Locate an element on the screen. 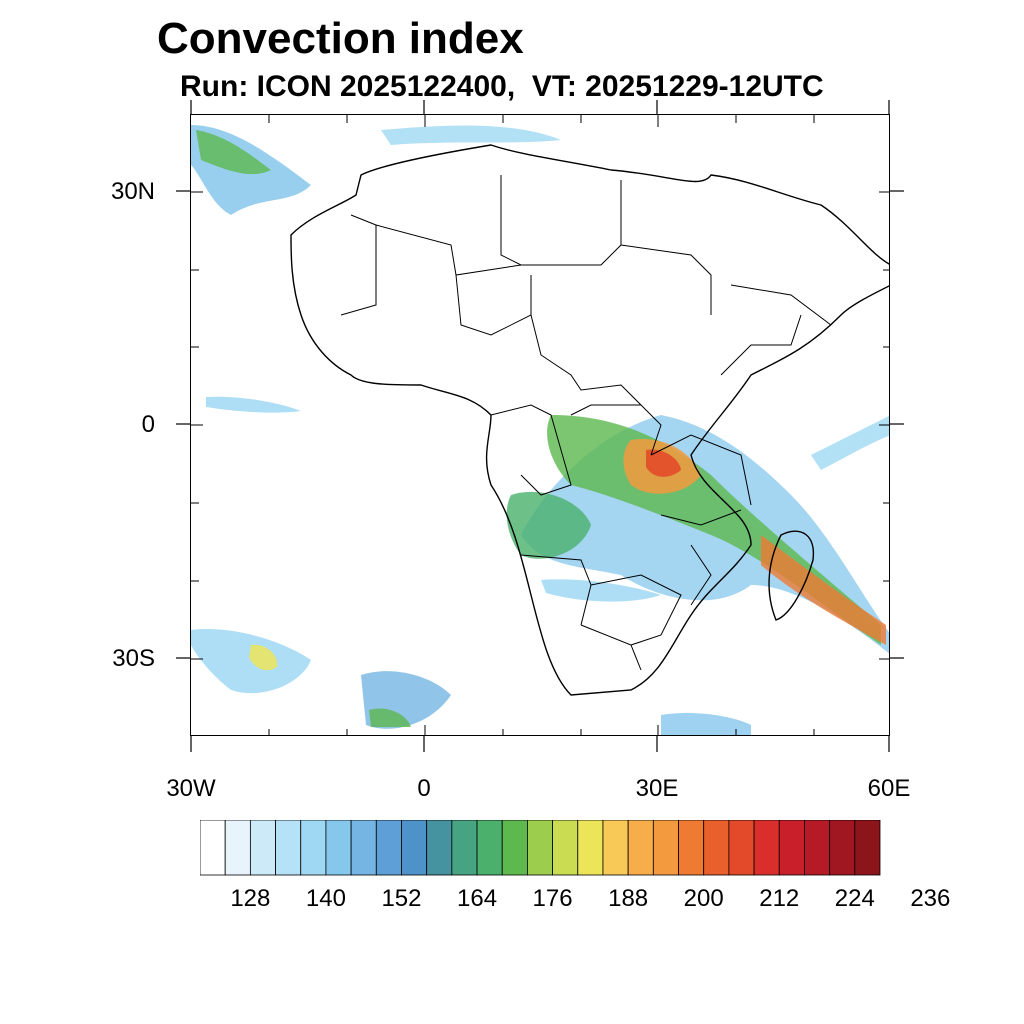  field-nw-atlantic-core is located at coordinates (233, 152).